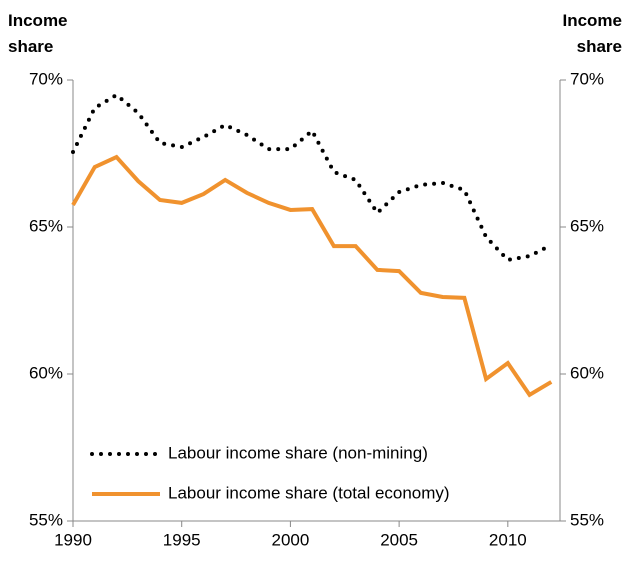  What do you see at coordinates (587, 225) in the screenshot?
I see `y2-tick-label: 65%` at bounding box center [587, 225].